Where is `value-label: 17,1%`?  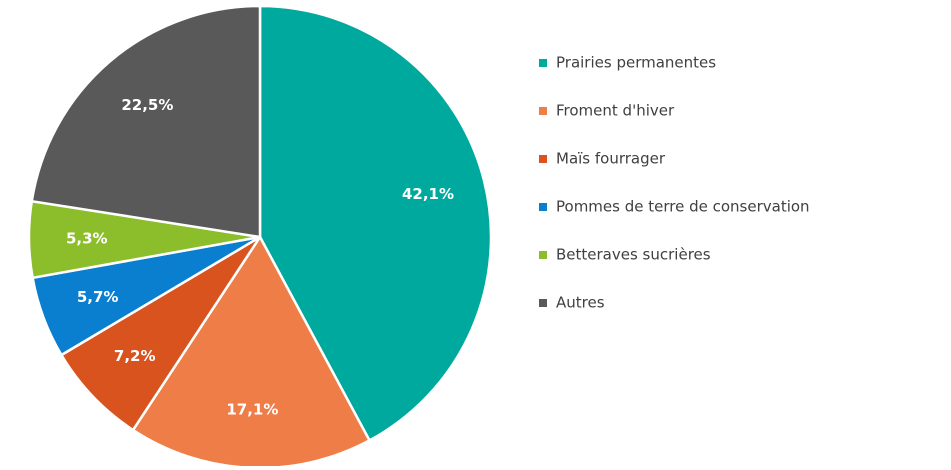
value-label: 17,1% is located at coordinates (252, 410).